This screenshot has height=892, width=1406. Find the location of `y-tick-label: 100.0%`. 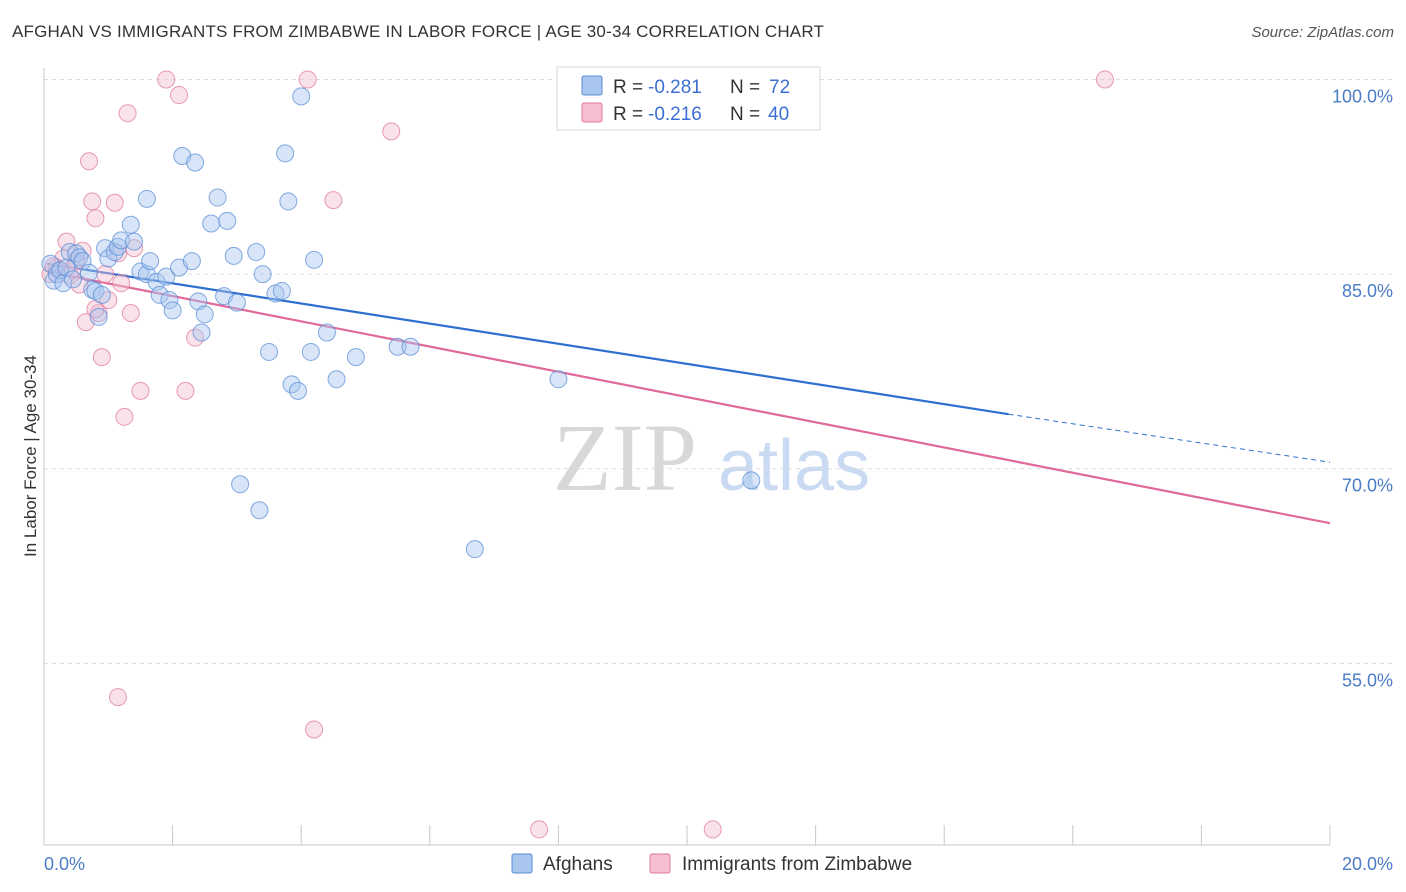

y-tick-label: 100.0% is located at coordinates (1362, 96).